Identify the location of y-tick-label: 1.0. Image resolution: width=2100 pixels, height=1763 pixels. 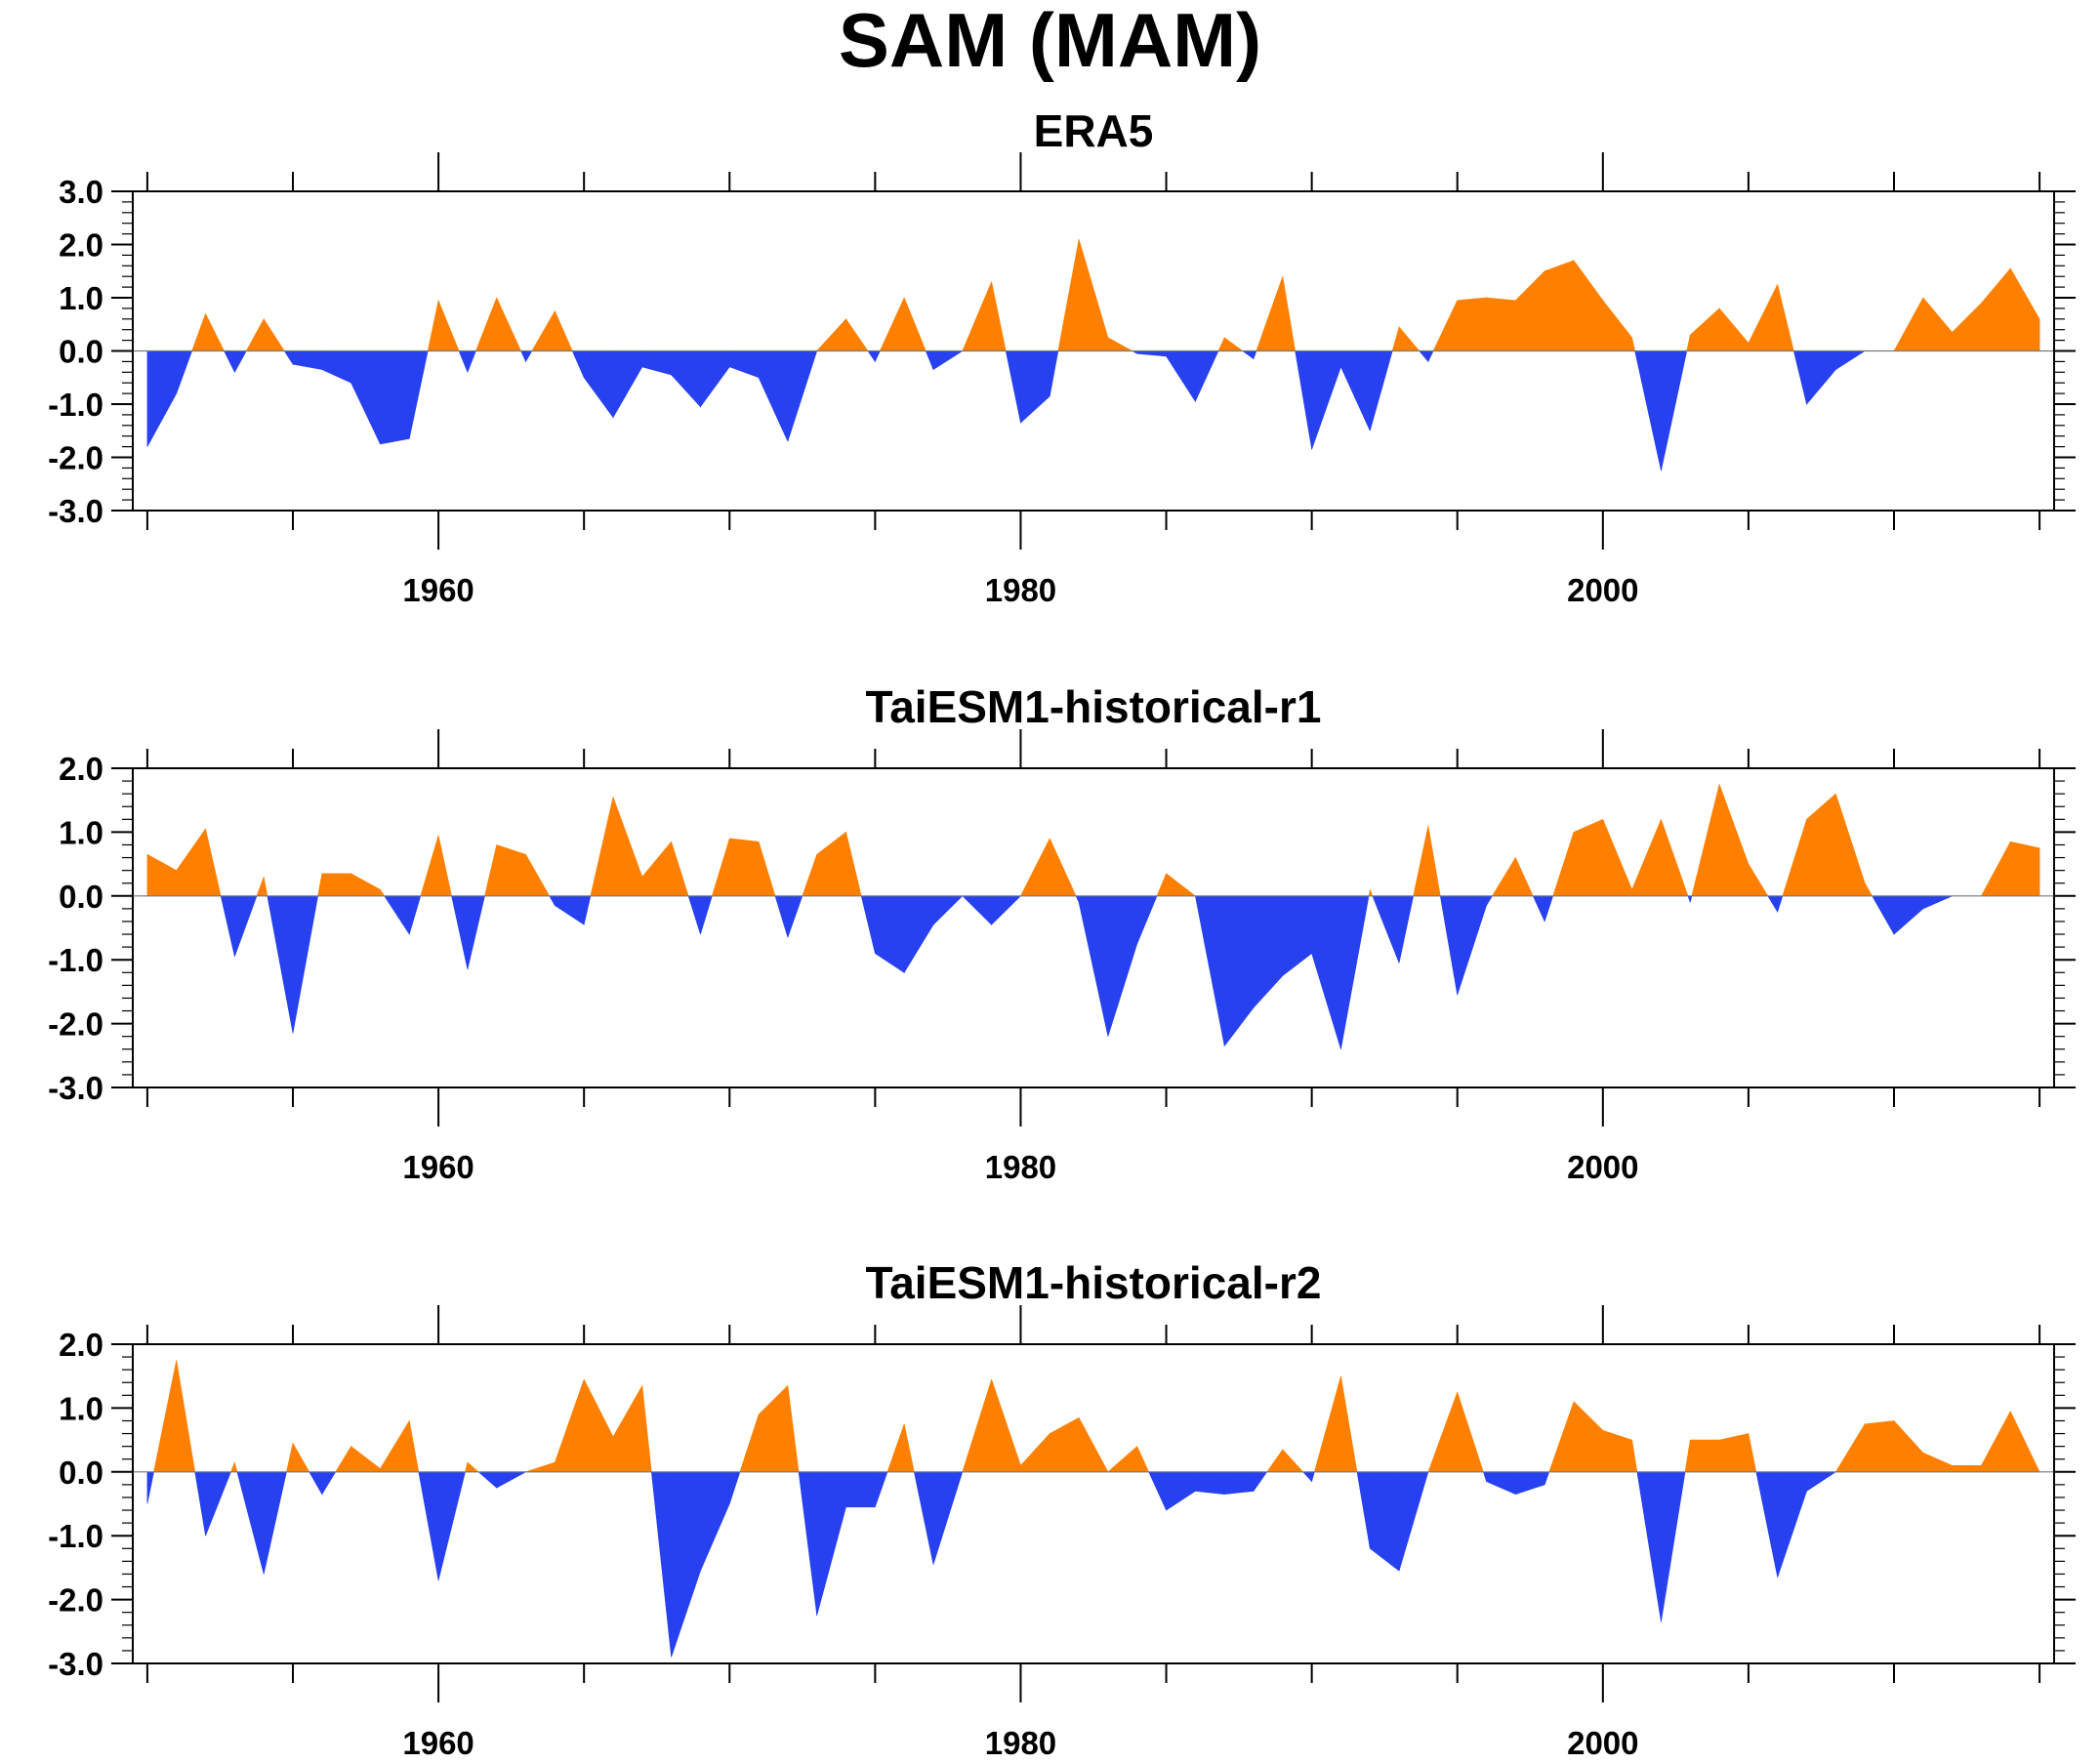
(81, 832).